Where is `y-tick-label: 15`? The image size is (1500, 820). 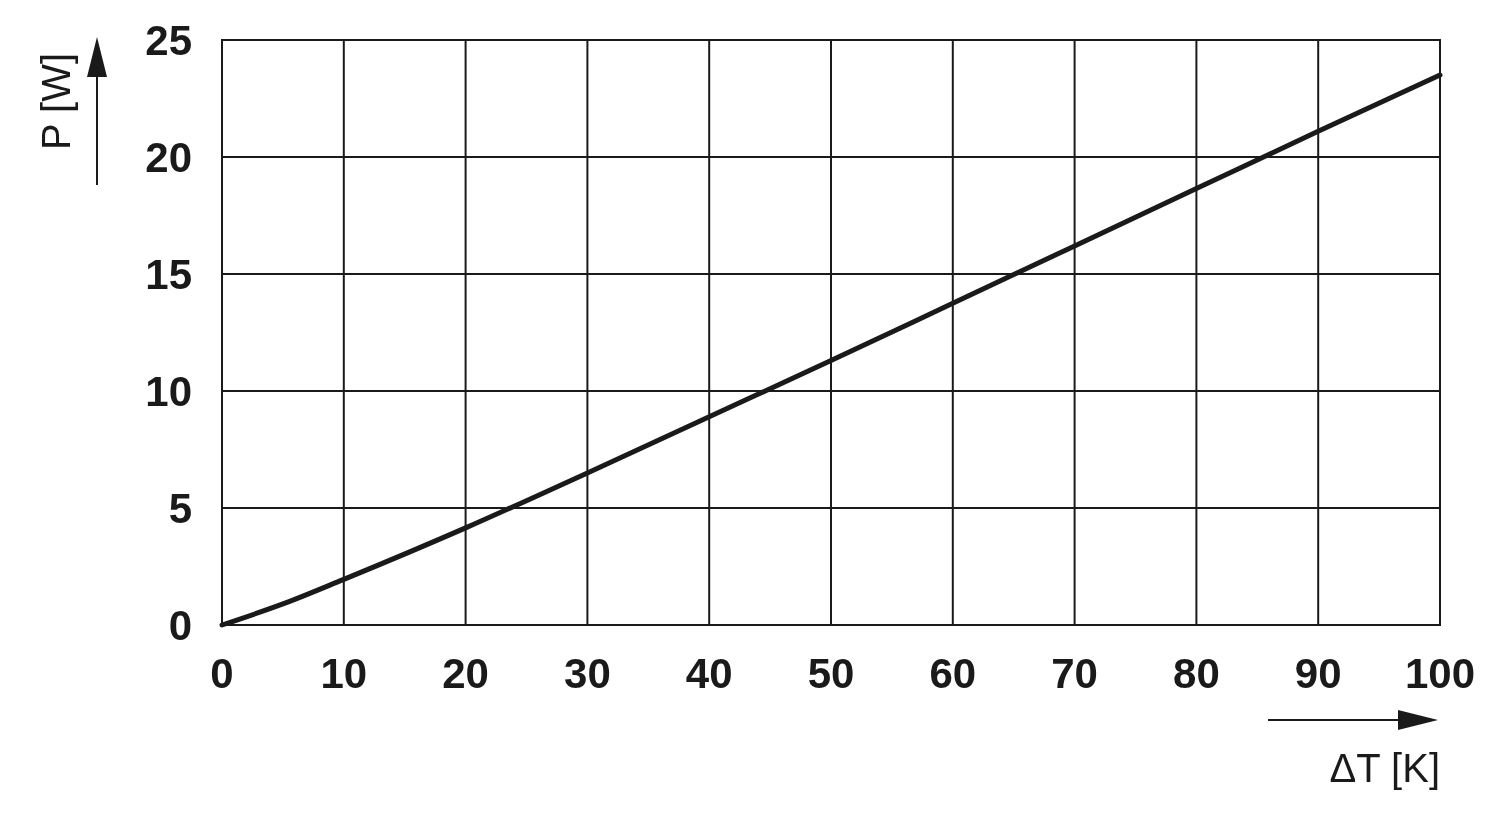
y-tick-label: 15 is located at coordinates (168, 274).